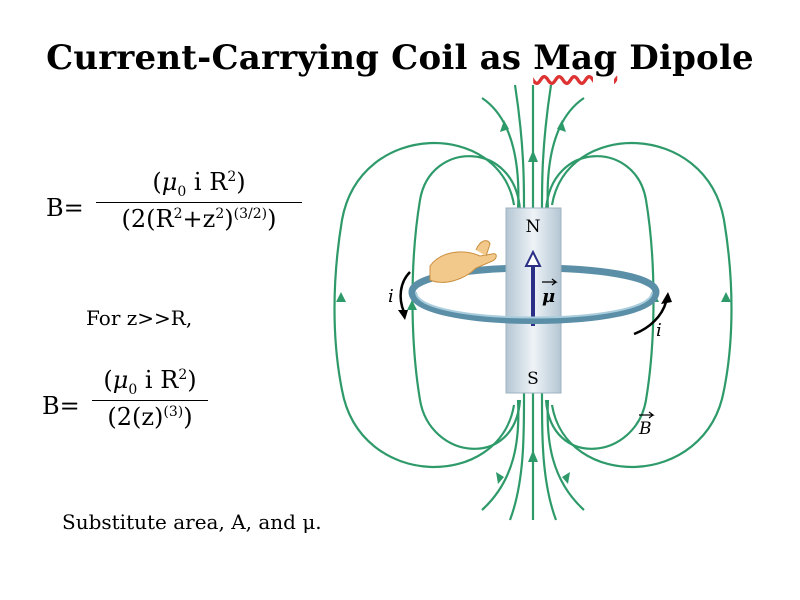  What do you see at coordinates (645, 429) in the screenshot?
I see `field-label: B` at bounding box center [645, 429].